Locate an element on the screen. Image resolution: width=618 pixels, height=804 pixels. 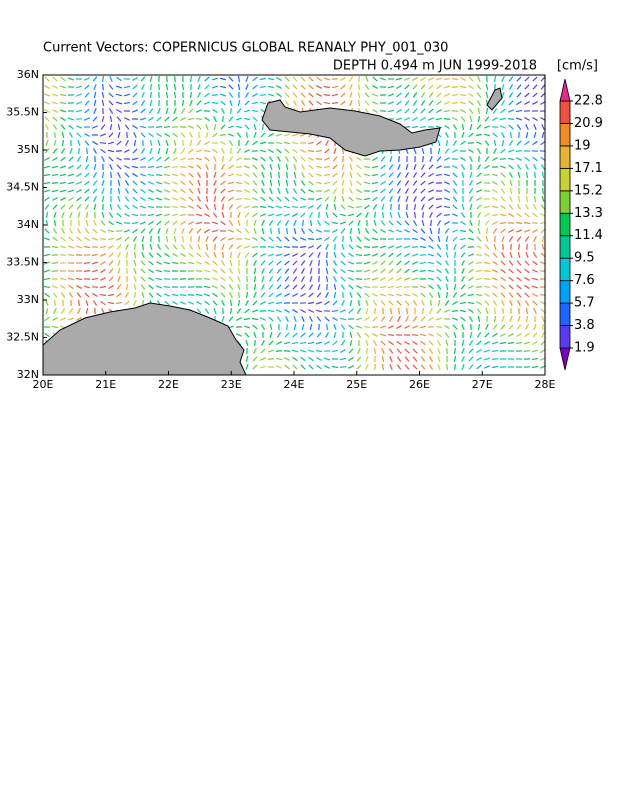
colorbar-segment is located at coordinates (565, 157).